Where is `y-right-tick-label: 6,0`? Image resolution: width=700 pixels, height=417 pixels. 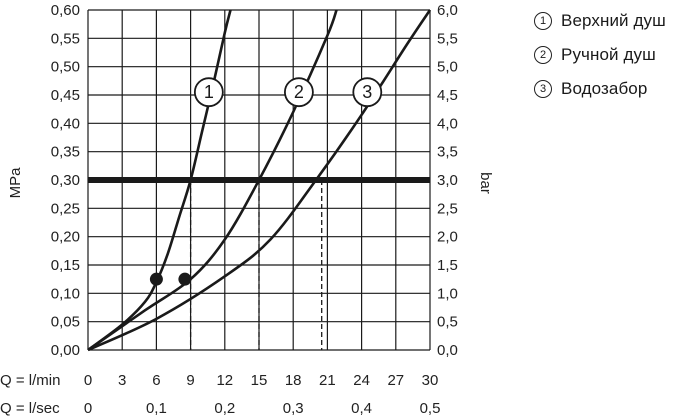
y-right-tick-label: 6,0 is located at coordinates (447, 10).